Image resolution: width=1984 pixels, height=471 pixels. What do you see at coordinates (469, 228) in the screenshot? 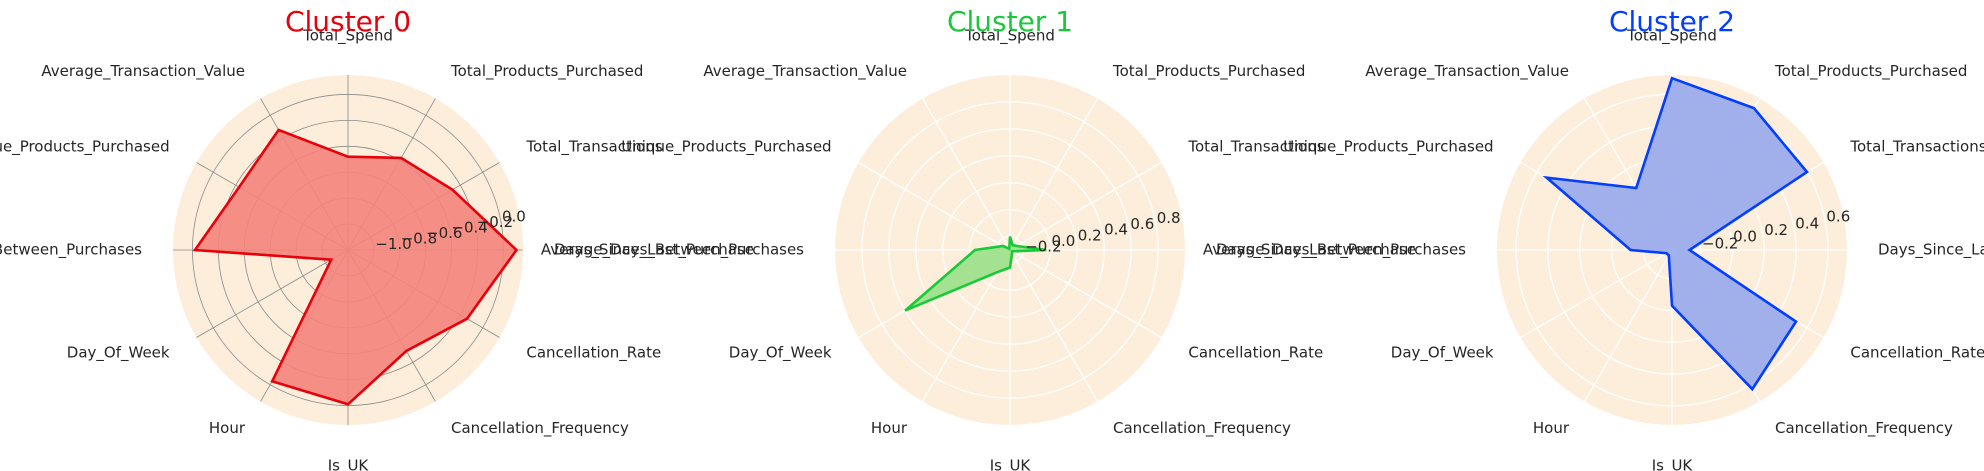
I see `radial-tick-label: −0.4` at bounding box center [469, 228].